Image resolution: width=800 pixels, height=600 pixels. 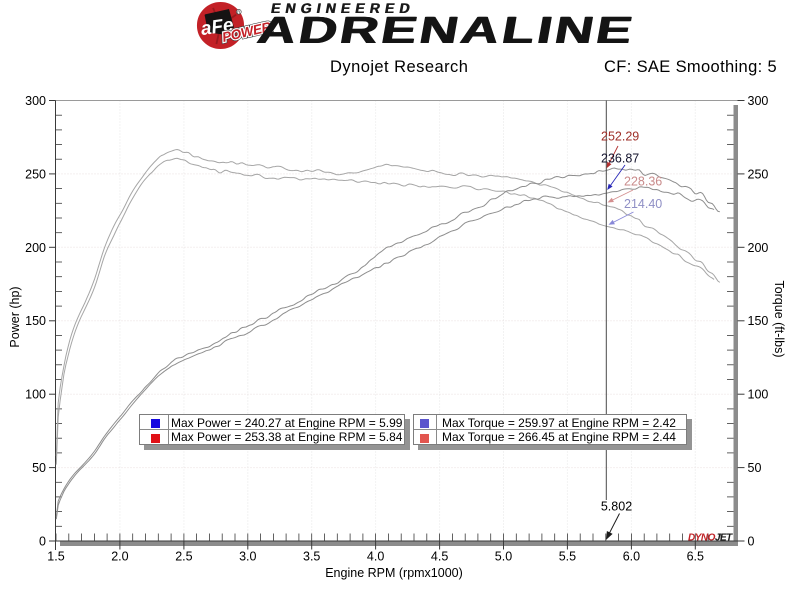 I want to click on svg-text: 252.29, so click(x=620, y=137).